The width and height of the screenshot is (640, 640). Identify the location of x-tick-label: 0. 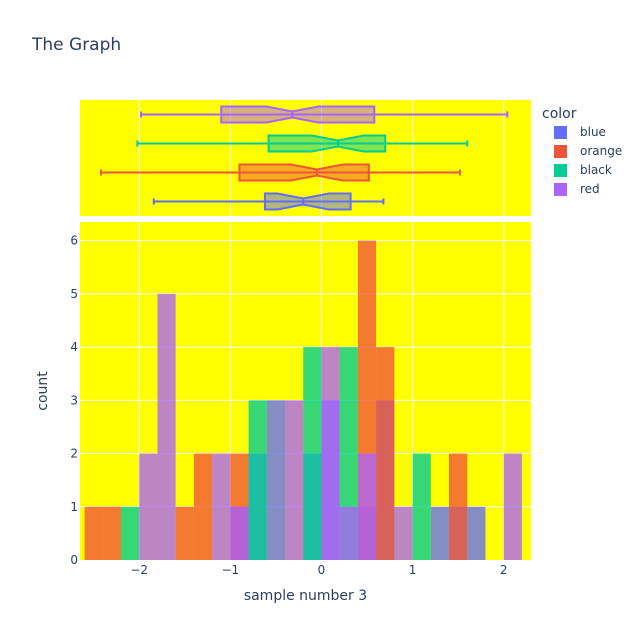
(322, 570).